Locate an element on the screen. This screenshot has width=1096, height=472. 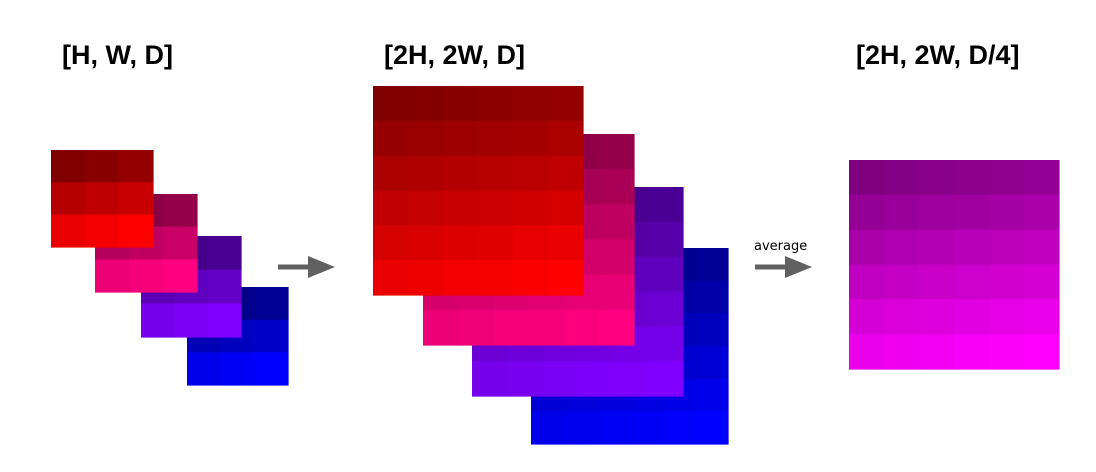
average-arrow is located at coordinates (783, 267).